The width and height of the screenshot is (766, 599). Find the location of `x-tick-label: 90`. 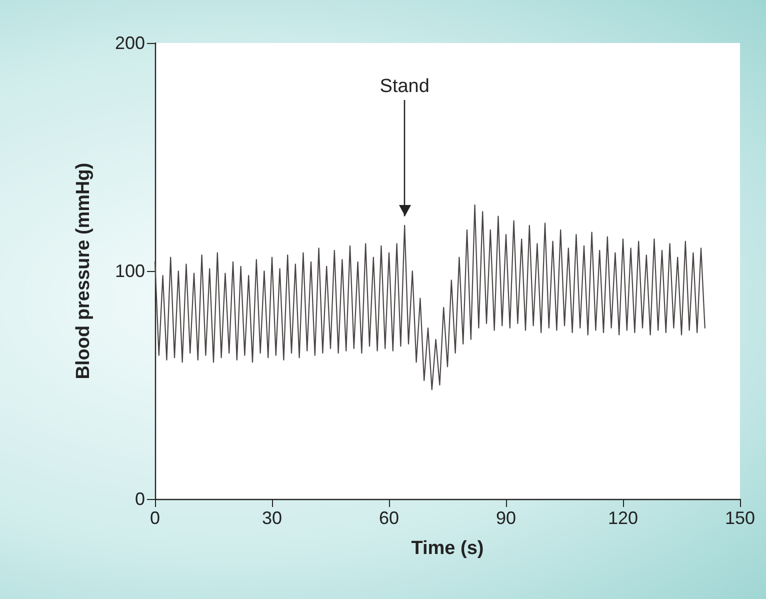

x-tick-label: 90 is located at coordinates (506, 518).